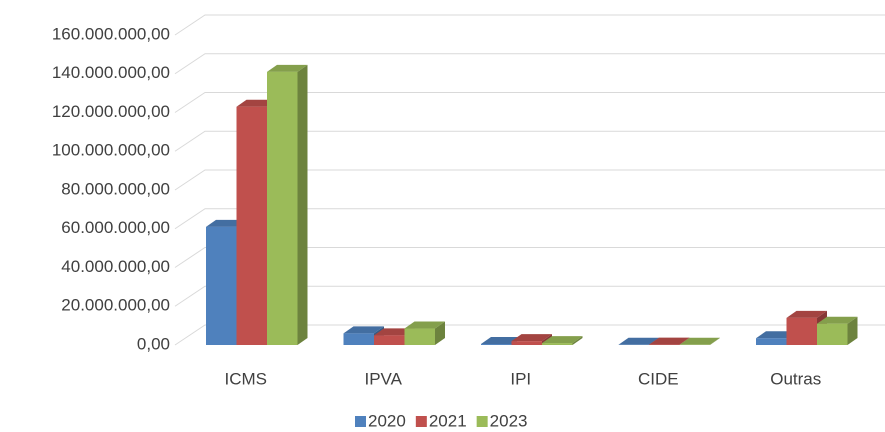 The height and width of the screenshot is (432, 885). Describe the element at coordinates (384, 378) in the screenshot. I see `x-tick-label: IPVA` at that location.